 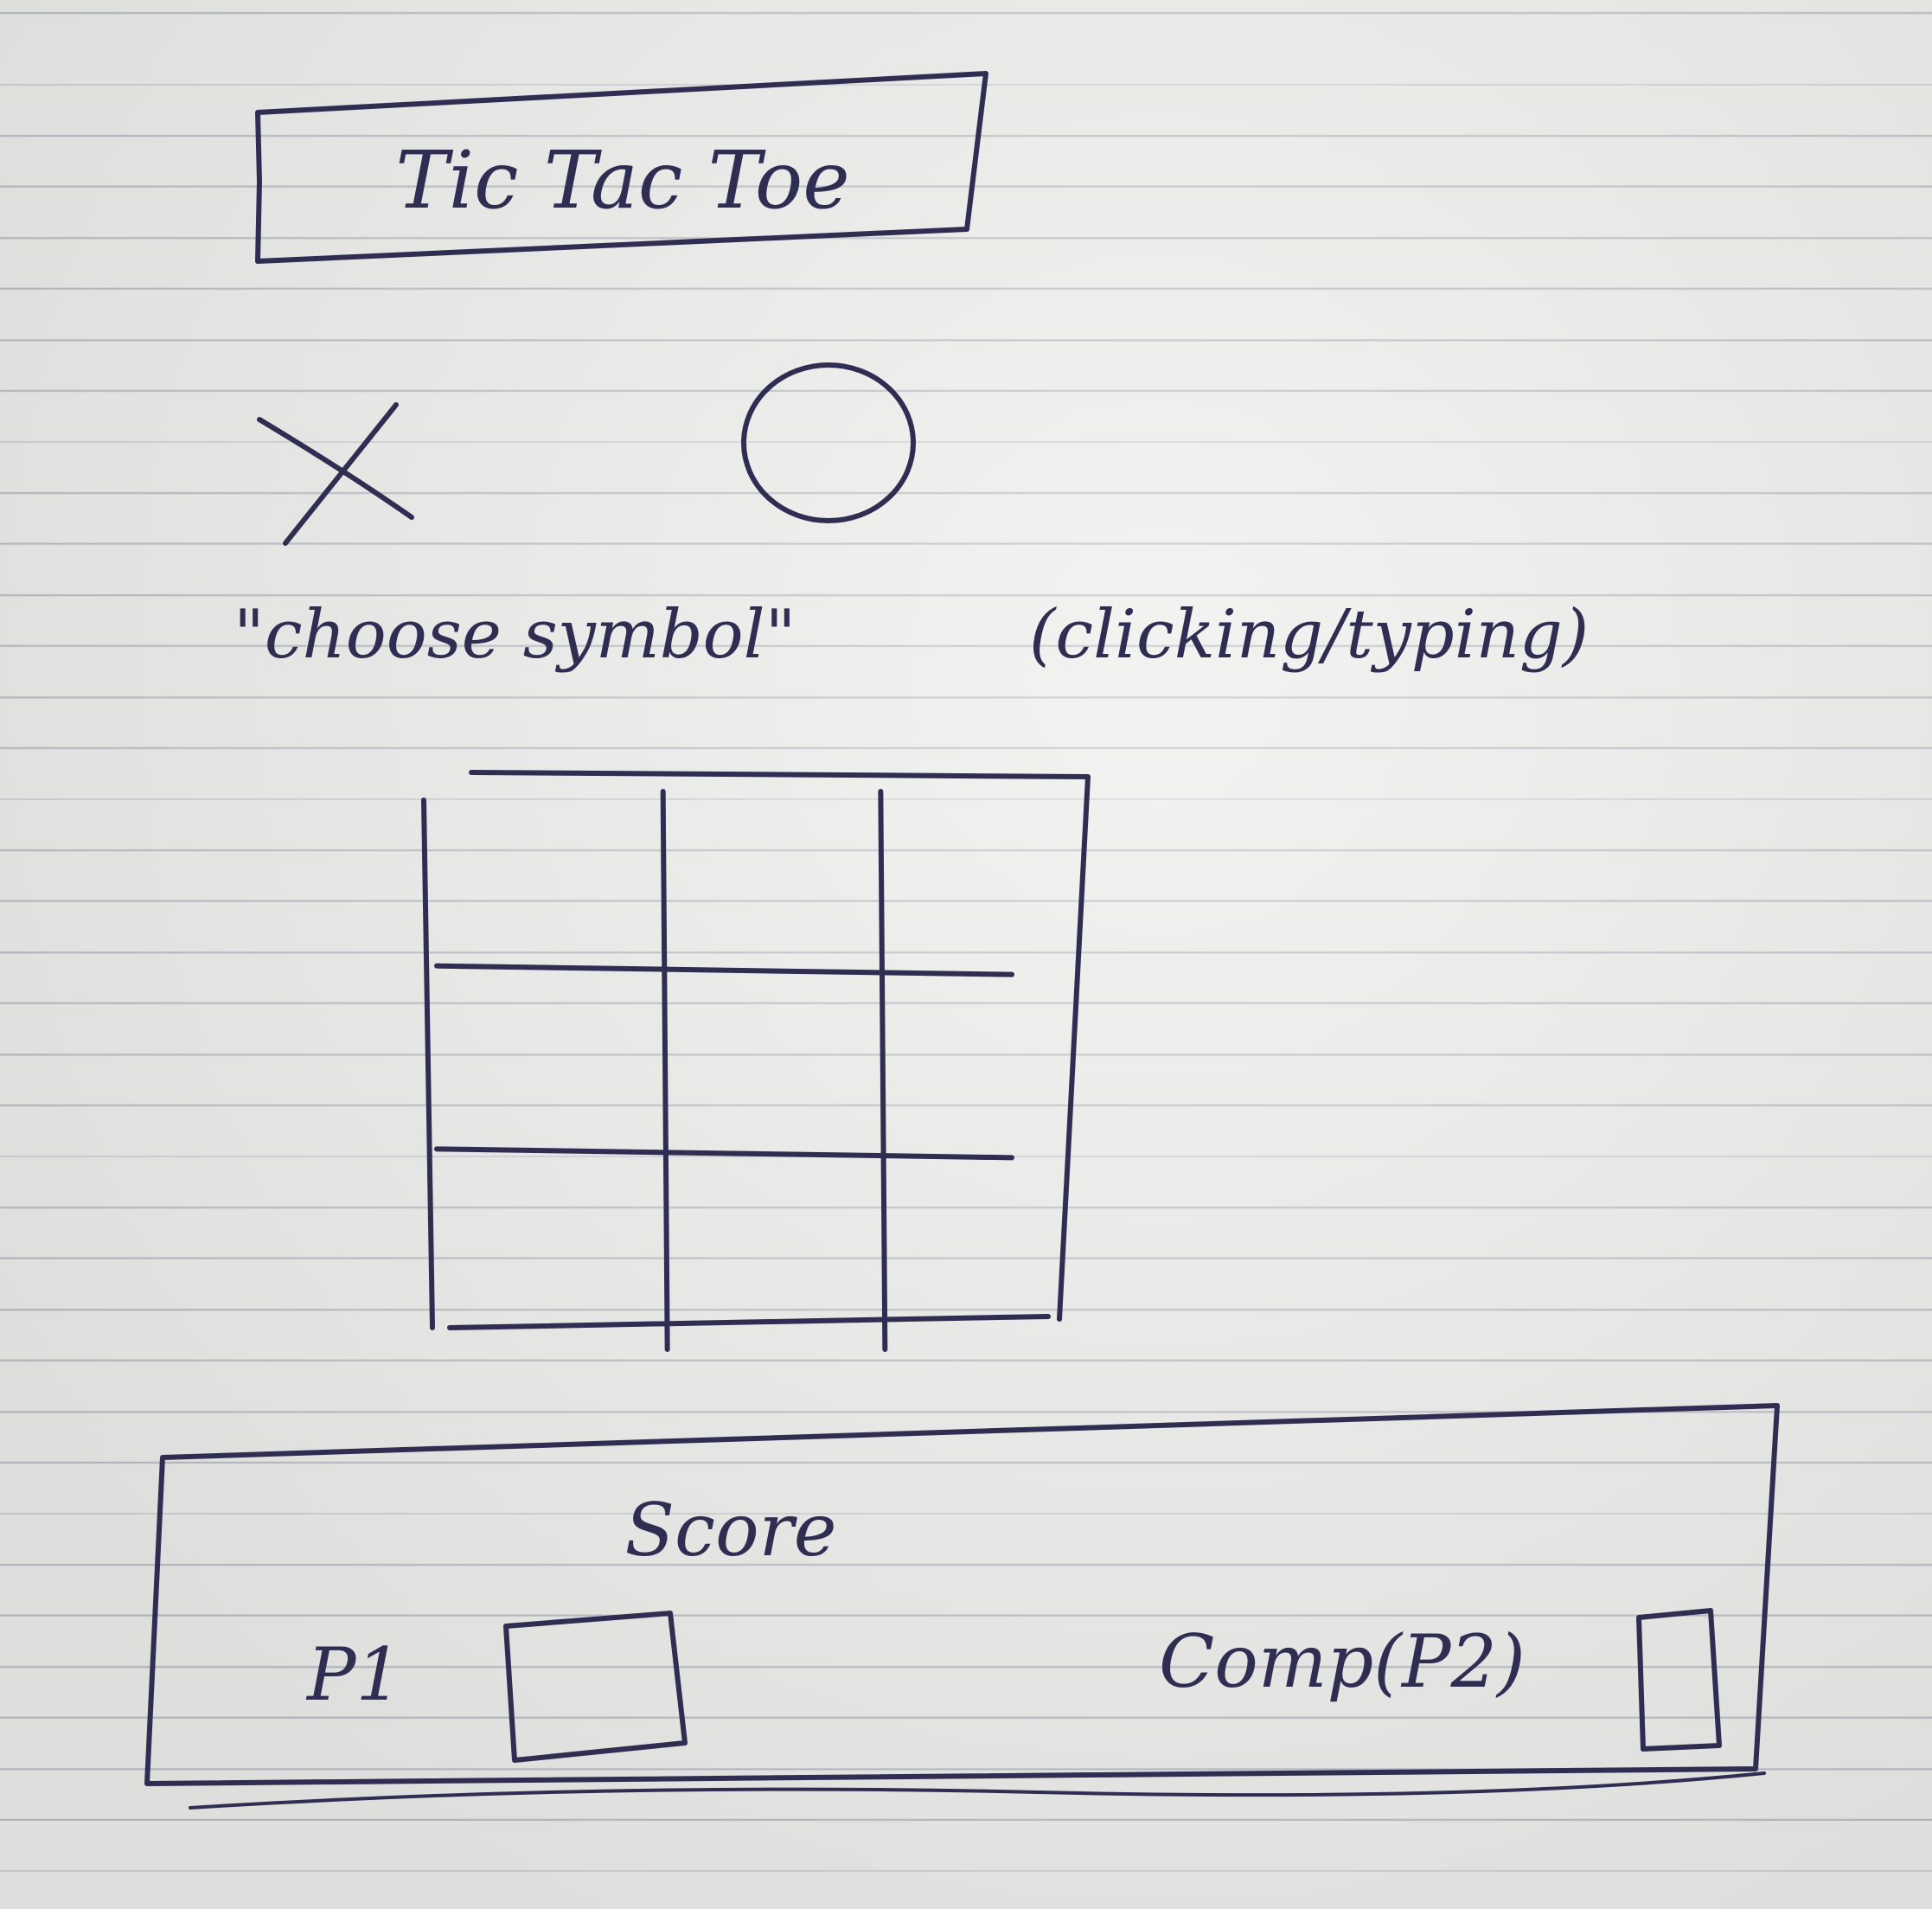 I want to click on title-box: Tic Tac Toe, so click(x=621, y=167).